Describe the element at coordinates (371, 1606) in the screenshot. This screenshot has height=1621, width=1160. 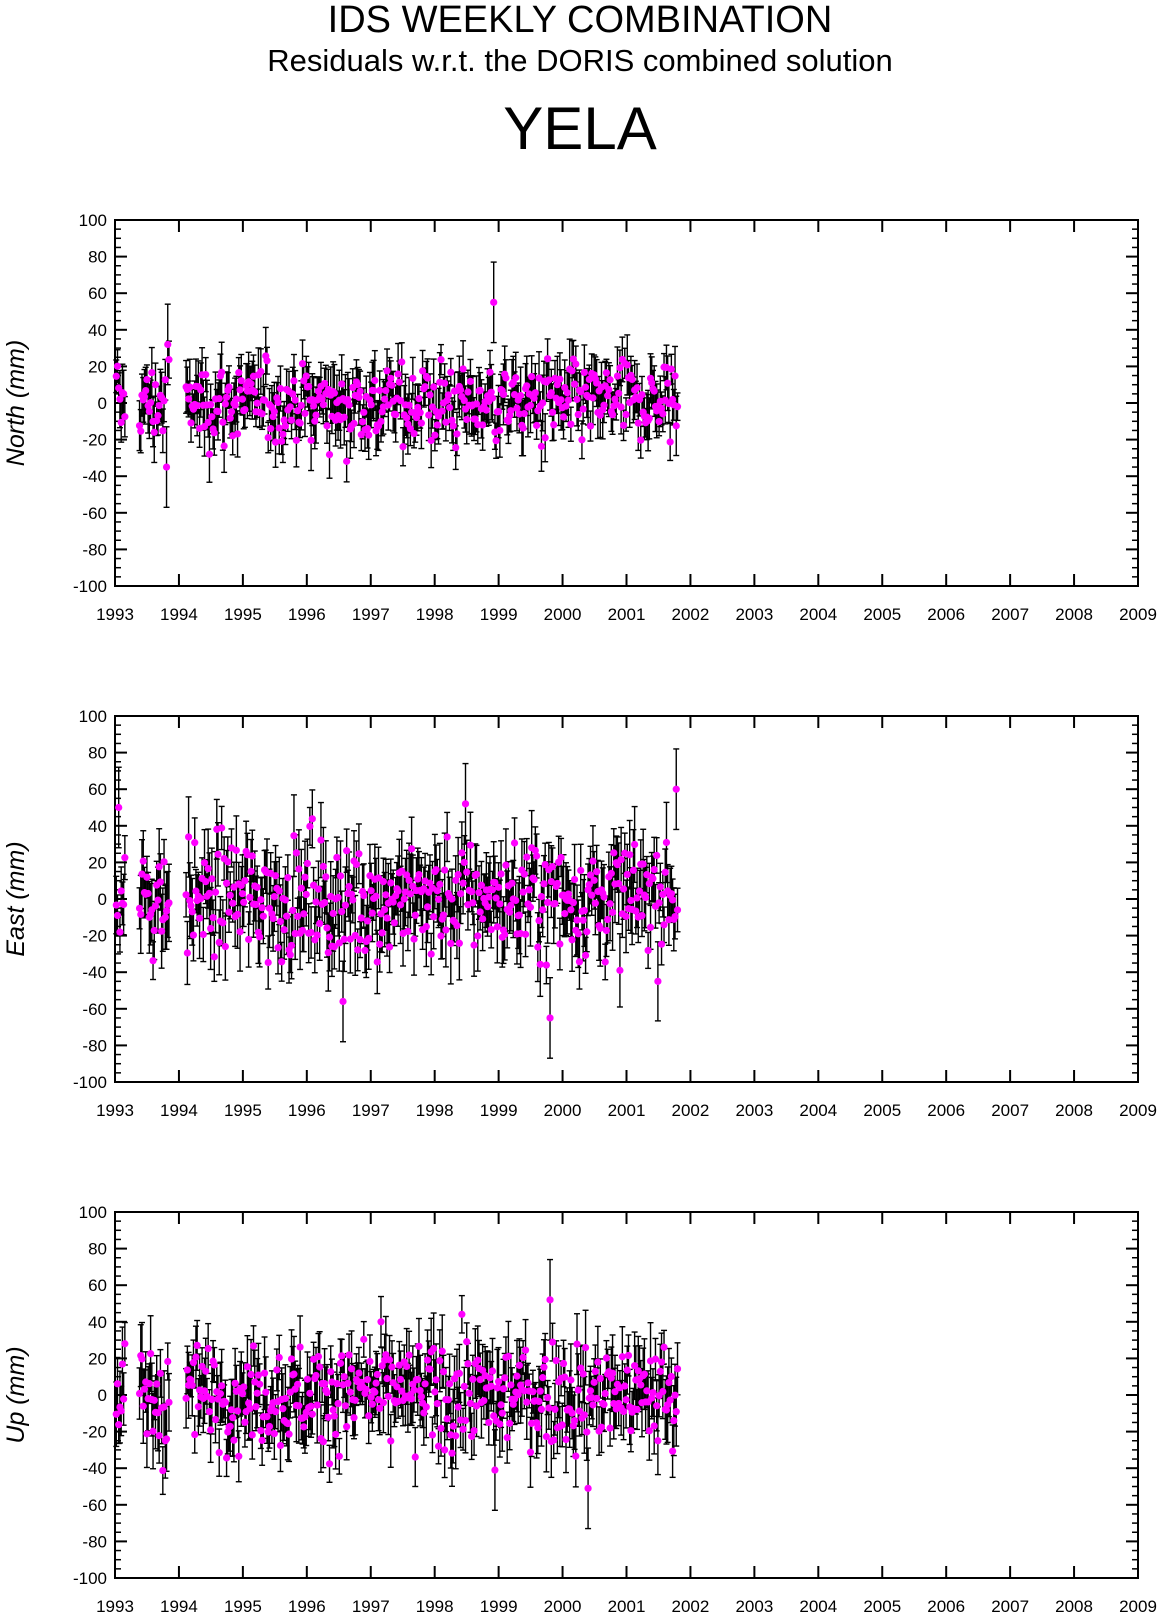
I see `x-tick-label: 1997` at that location.